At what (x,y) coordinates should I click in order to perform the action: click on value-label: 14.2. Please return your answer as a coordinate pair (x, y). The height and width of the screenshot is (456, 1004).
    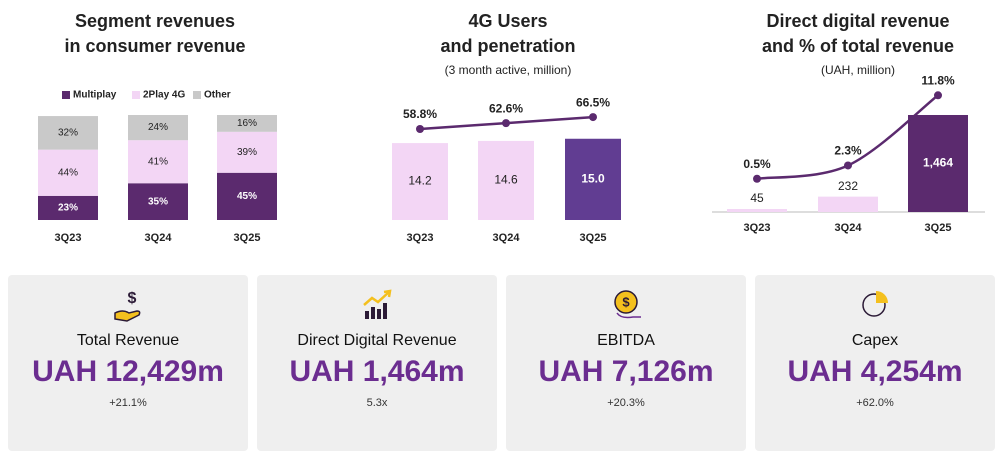
    Looking at the image, I should click on (420, 181).